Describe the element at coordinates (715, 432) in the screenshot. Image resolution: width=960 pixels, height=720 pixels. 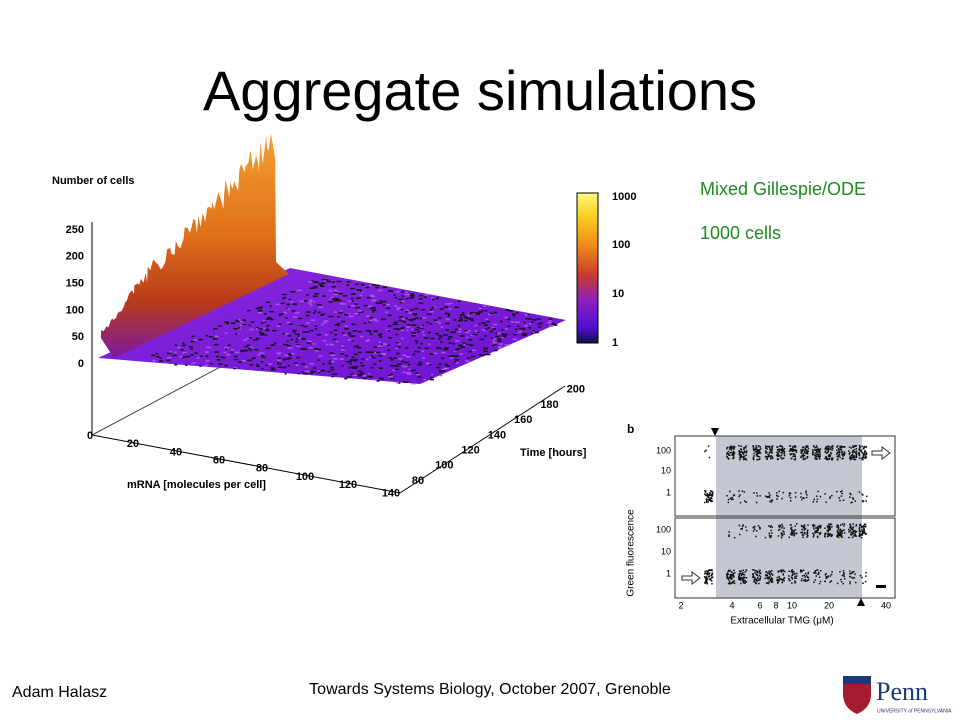
I see `marker` at that location.